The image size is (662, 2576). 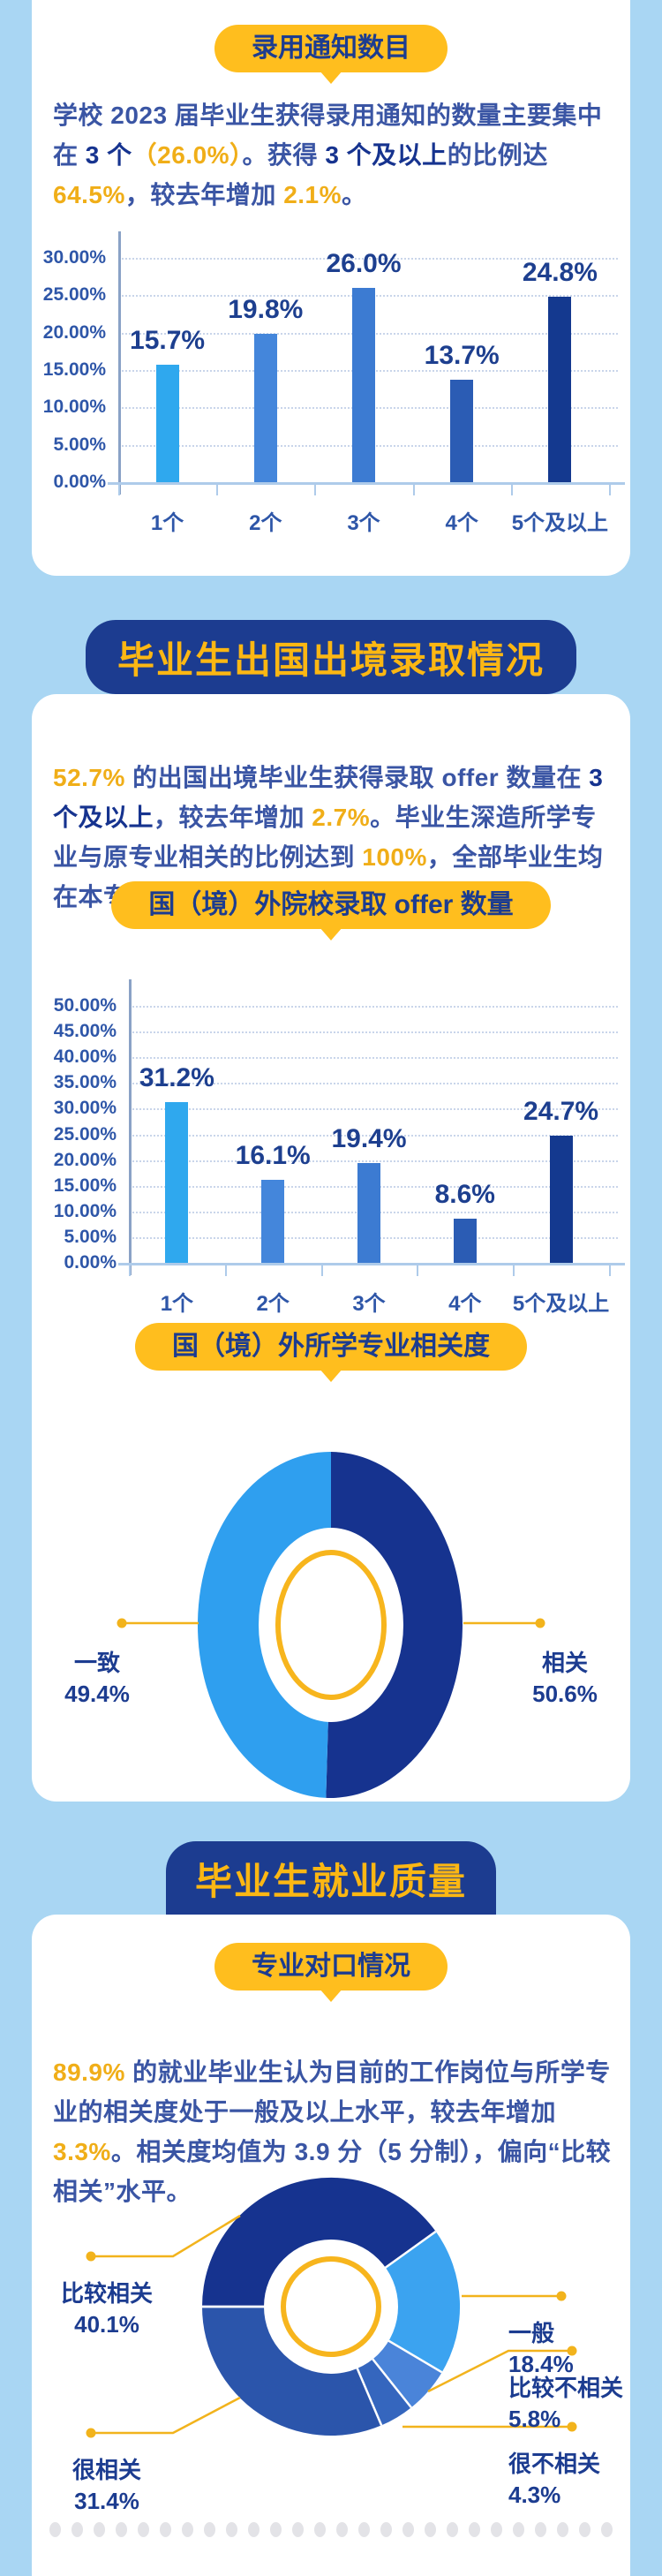 I want to click on text-segment: 。相关度均值为 3.9 分（5 分制），偏向“比较相关”水平。, so click(x=332, y=2171).